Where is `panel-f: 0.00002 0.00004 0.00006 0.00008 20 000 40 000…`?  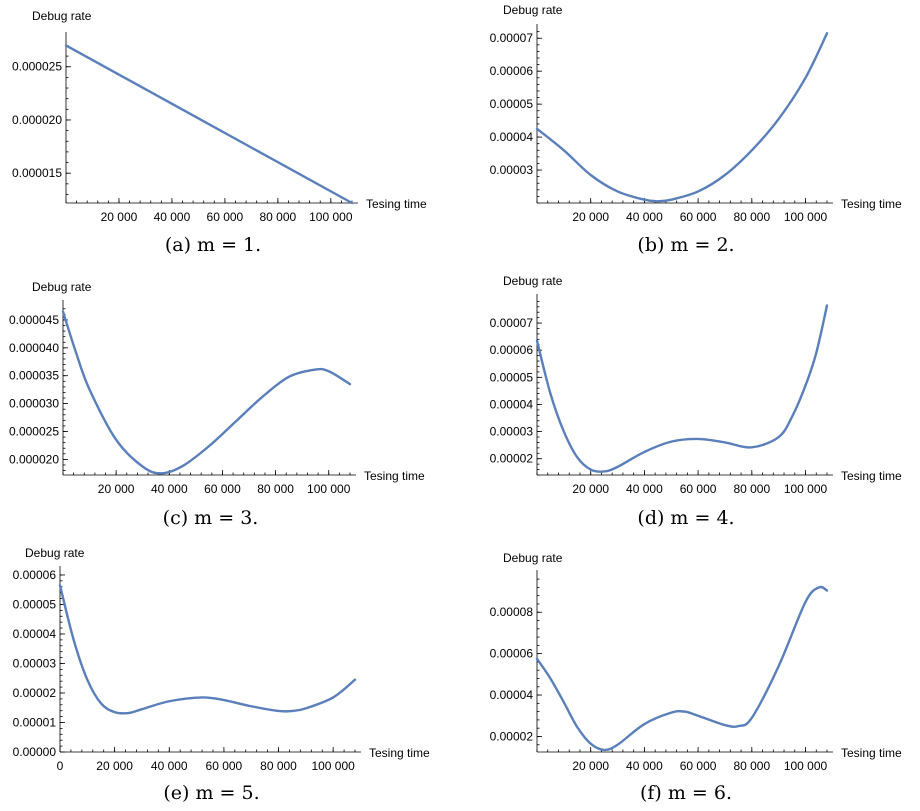
panel-f: 0.00002 0.00004 0.00006 0.00008 20 000 40 000… is located at coordinates (696, 677).